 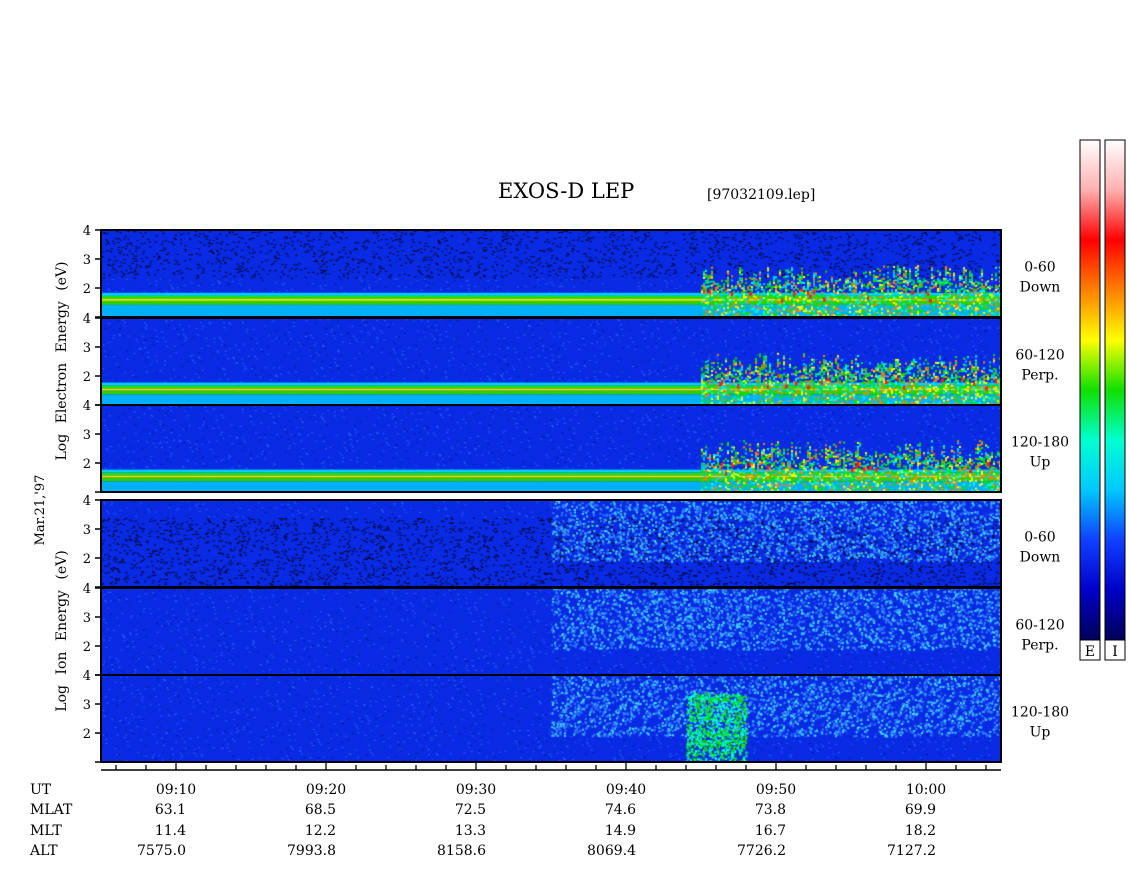 What do you see at coordinates (761, 195) in the screenshot?
I see `file-label: [97032109.lep]` at bounding box center [761, 195].